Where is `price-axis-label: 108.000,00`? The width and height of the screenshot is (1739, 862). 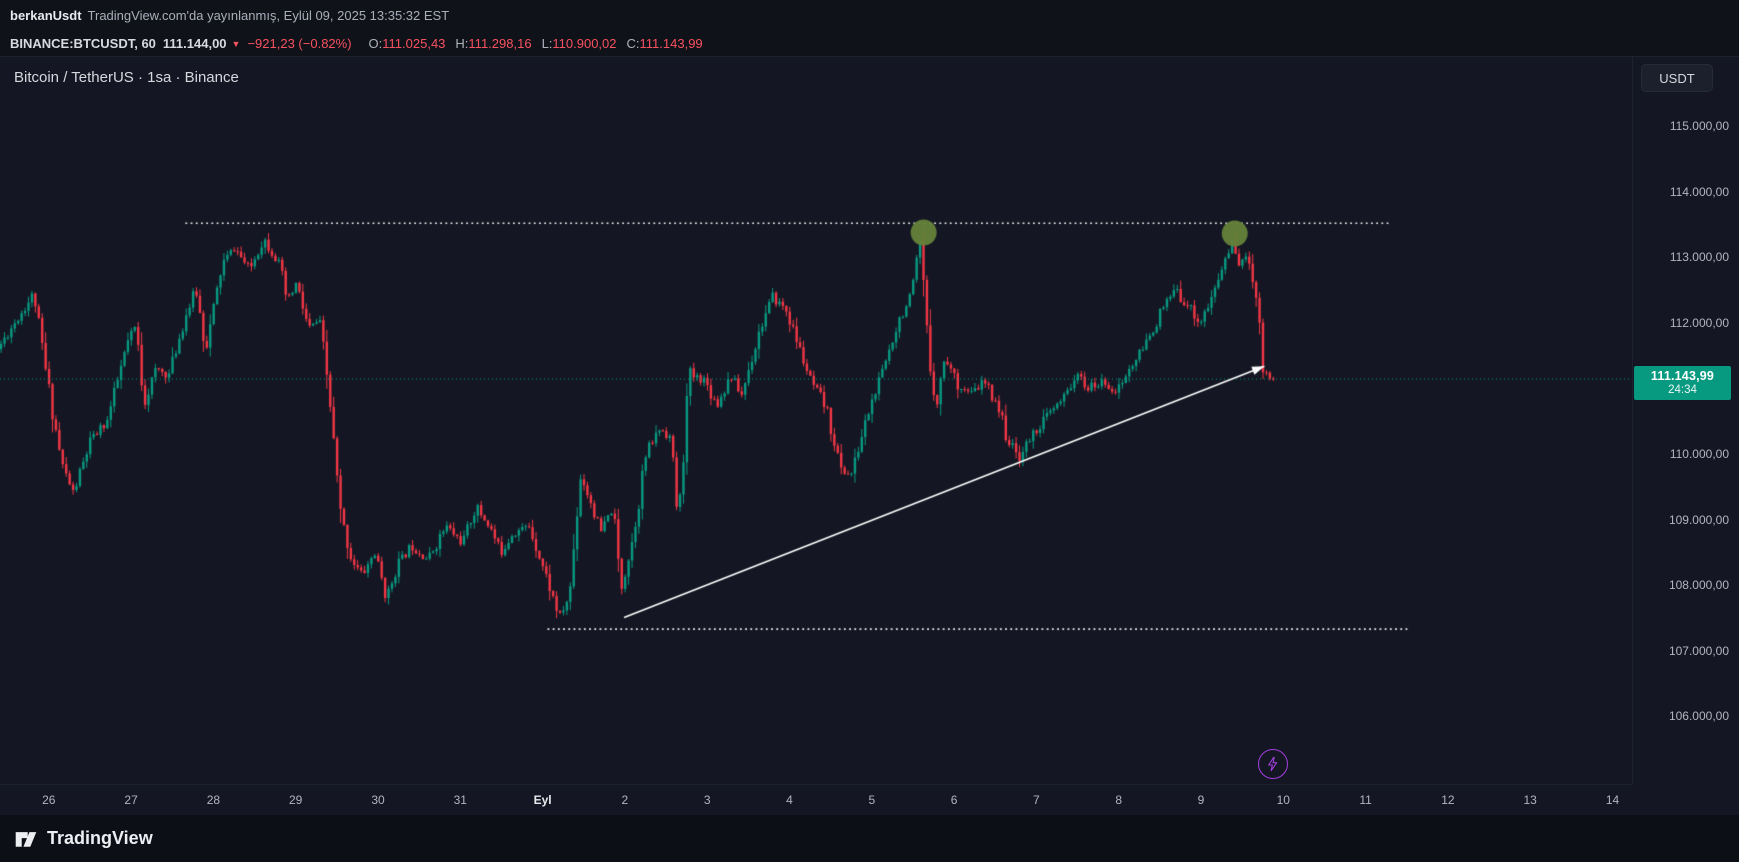 price-axis-label: 108.000,00 is located at coordinates (1698, 585).